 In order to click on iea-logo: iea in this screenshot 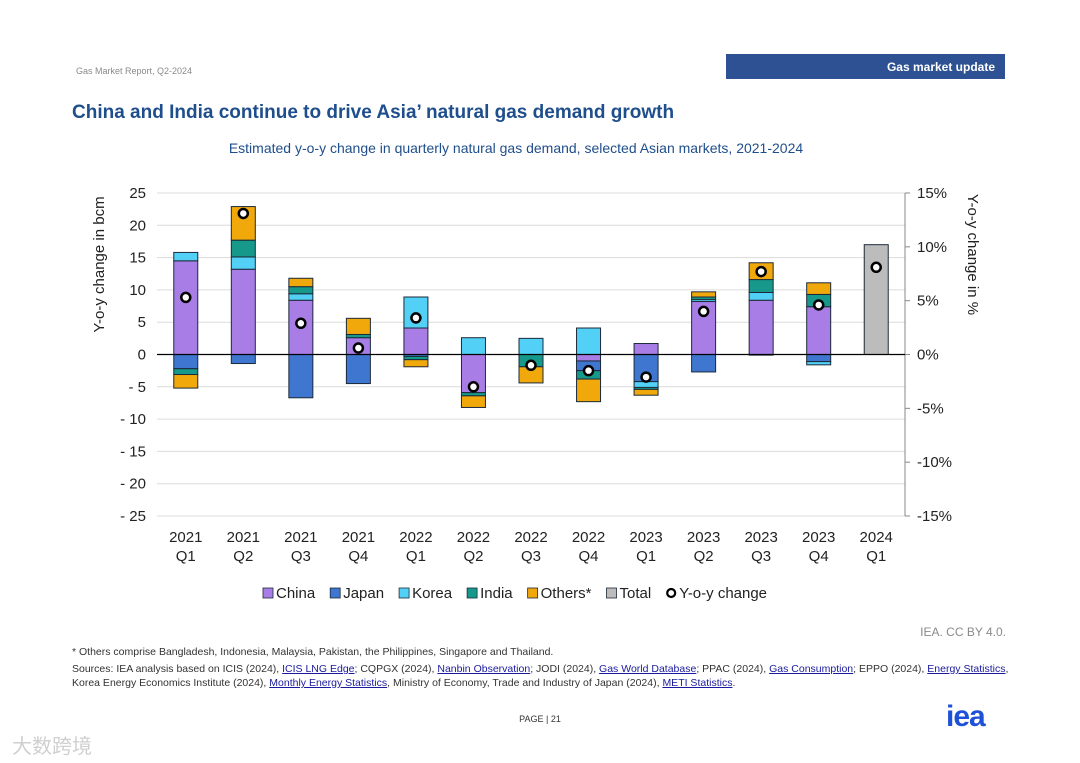, I will do `click(966, 716)`.